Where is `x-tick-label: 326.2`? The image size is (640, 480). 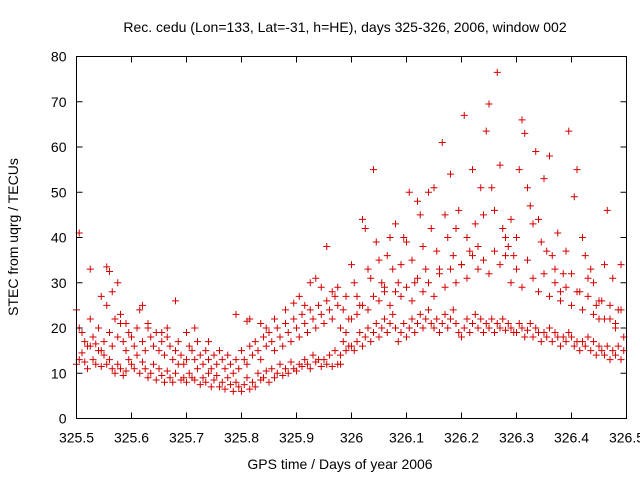
x-tick-label: 326.2 is located at coordinates (461, 438).